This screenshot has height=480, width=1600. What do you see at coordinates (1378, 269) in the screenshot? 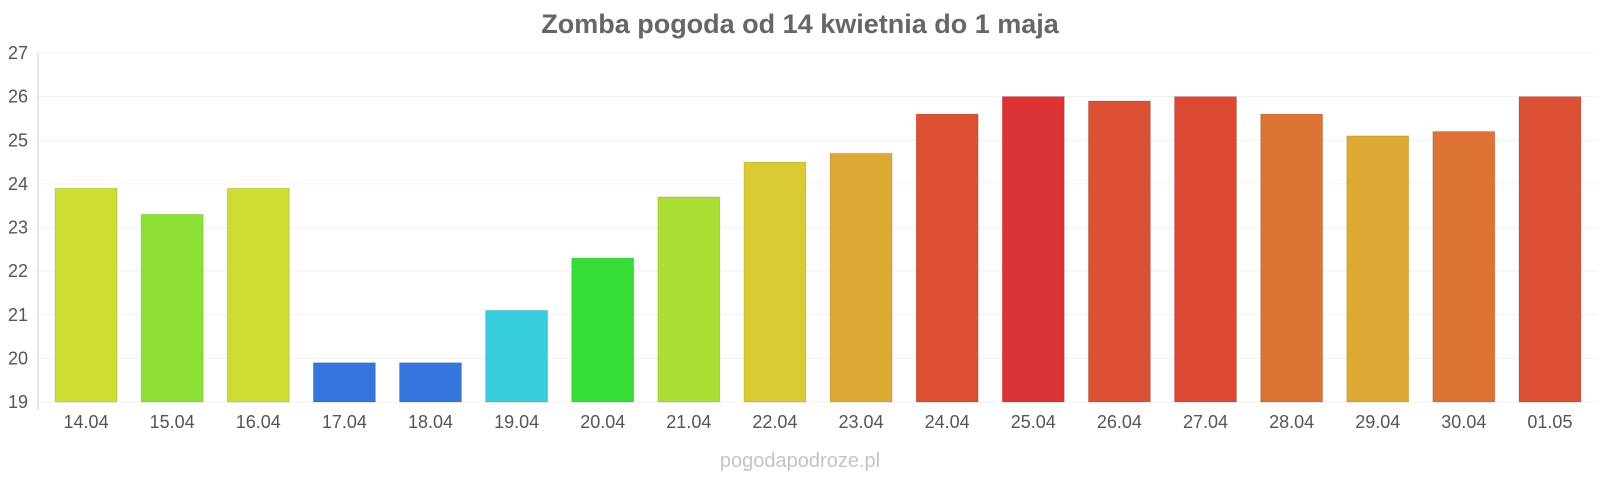
I see `bar-29.04` at bounding box center [1378, 269].